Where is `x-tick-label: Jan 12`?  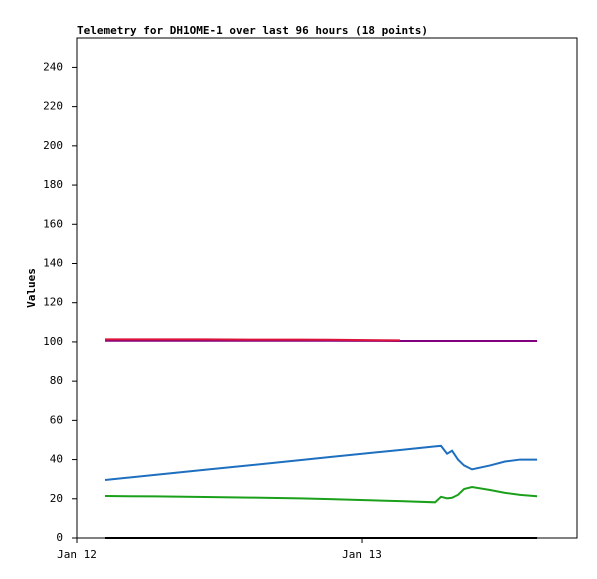 x-tick-label: Jan 12 is located at coordinates (77, 554).